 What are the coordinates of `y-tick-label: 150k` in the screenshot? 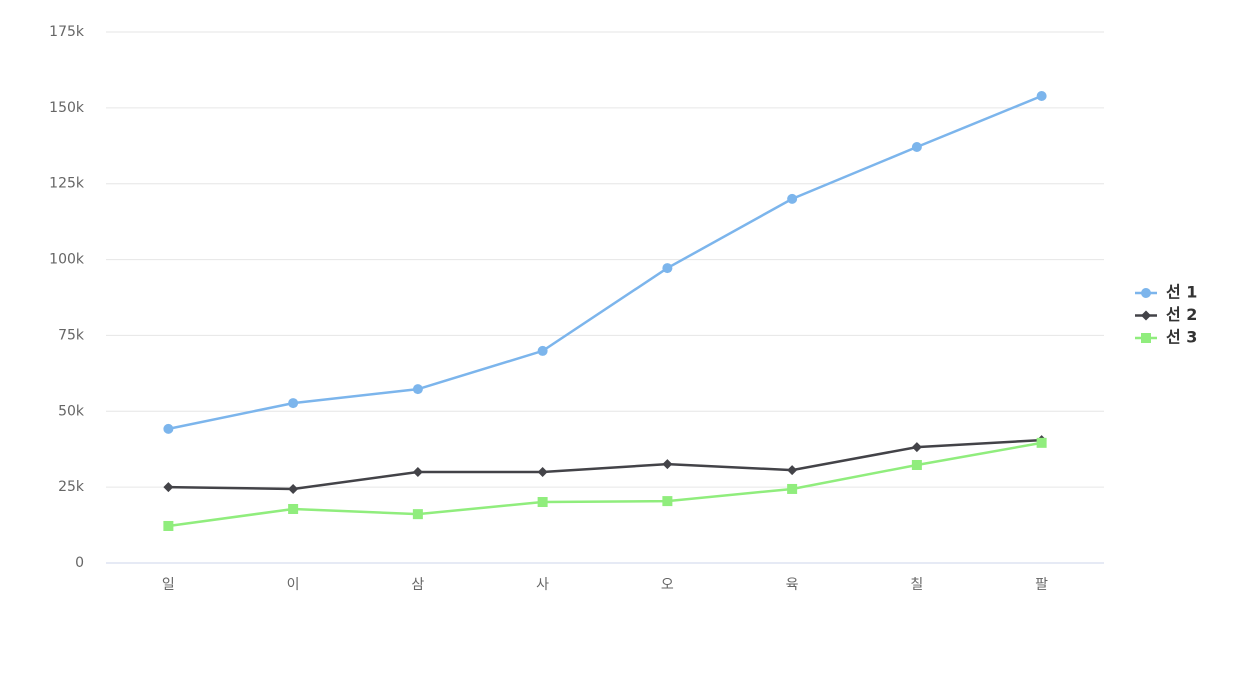 It's located at (67, 108).